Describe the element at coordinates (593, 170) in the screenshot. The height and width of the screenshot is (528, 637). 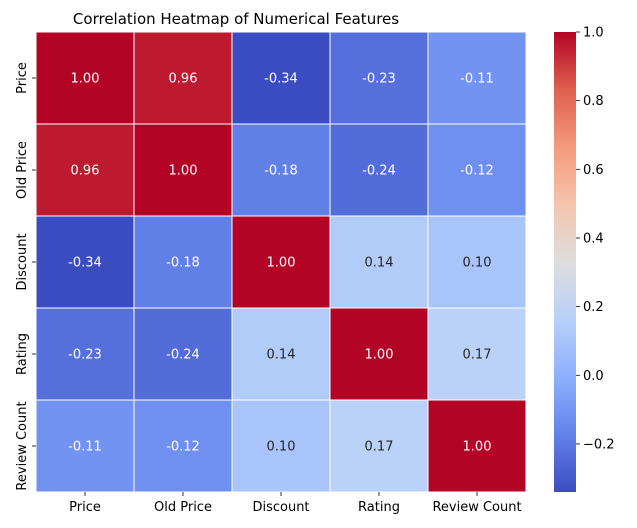
I see `colorbar-tick-label: 0.6` at that location.